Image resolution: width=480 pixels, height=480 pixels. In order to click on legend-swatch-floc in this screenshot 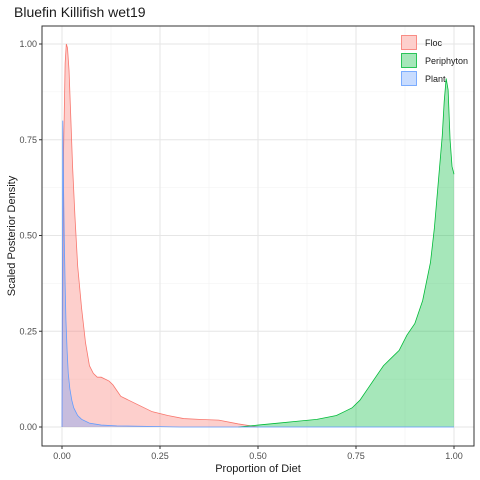, I will do `click(409, 42)`.